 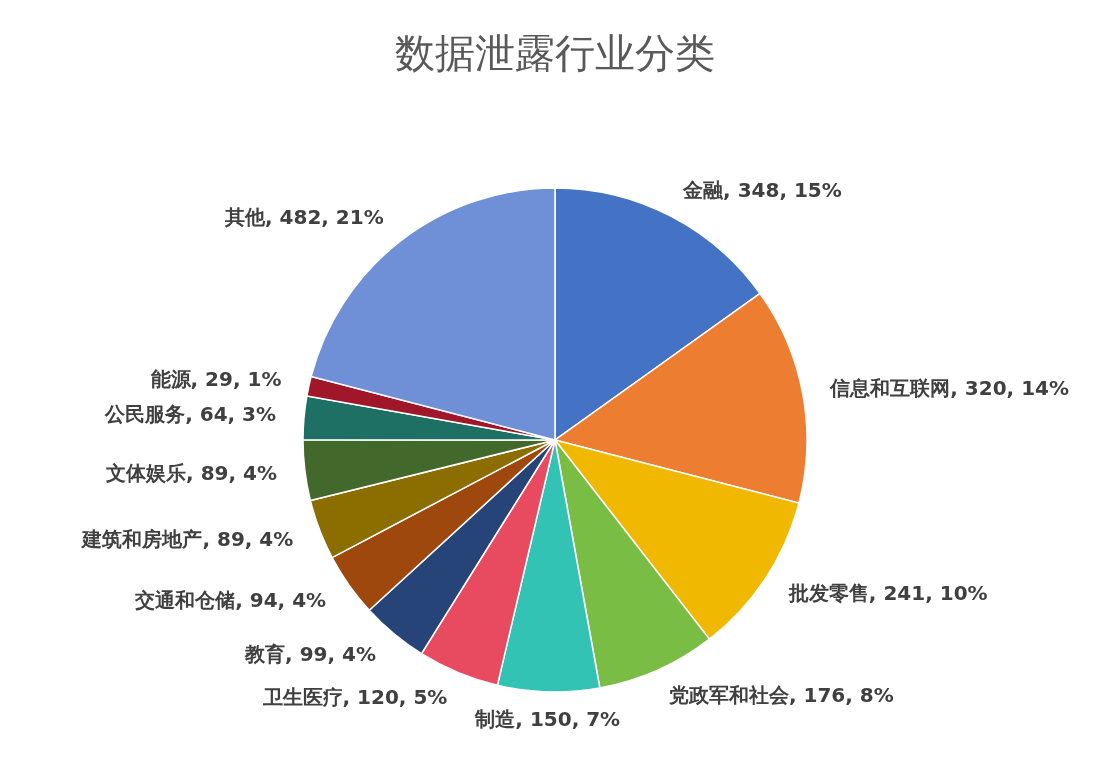 I want to click on slice-label: 信息和互联网, 320, 14%, so click(x=949, y=387).